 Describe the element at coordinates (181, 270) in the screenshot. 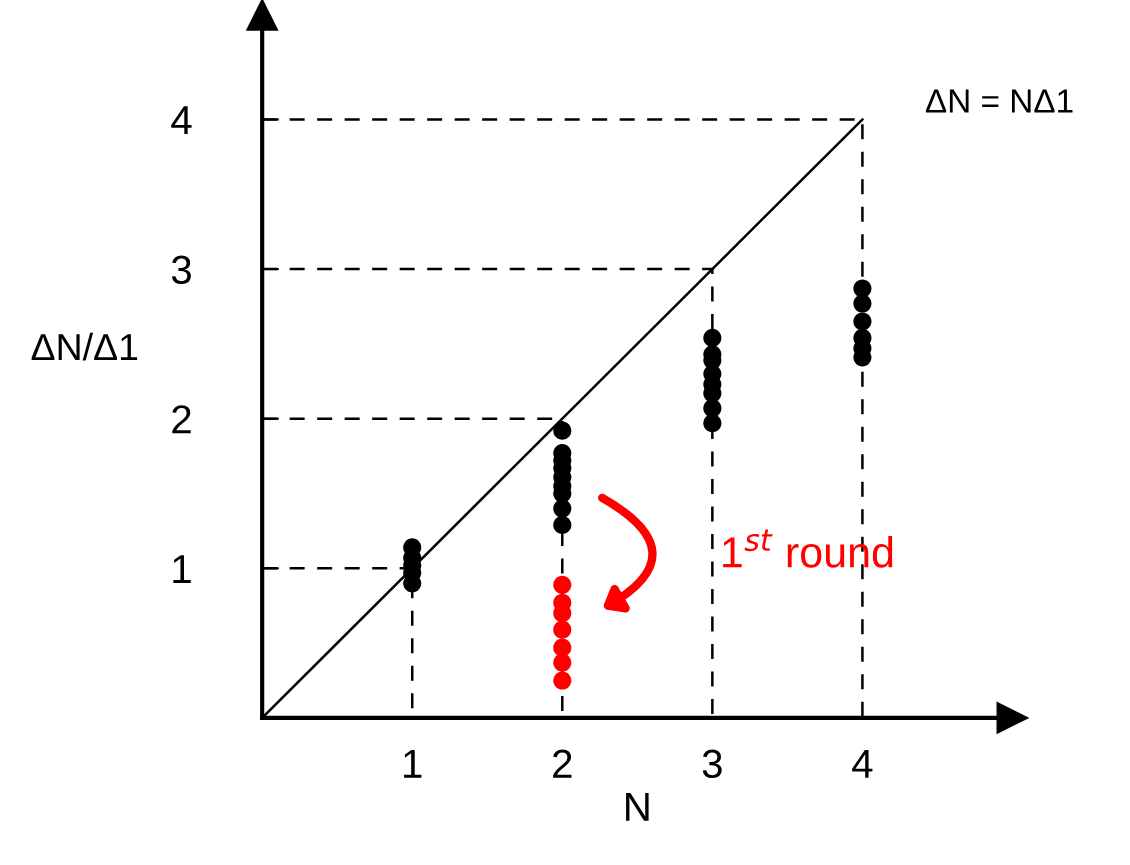

I see `y-tick-label: 3` at that location.